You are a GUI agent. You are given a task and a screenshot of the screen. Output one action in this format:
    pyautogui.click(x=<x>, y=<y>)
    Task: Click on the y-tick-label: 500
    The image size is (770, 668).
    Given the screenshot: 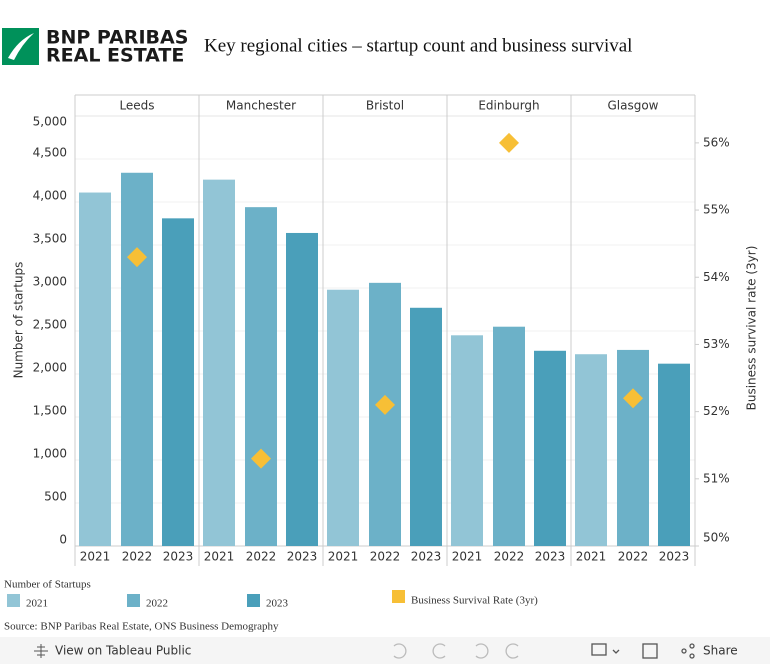 What is the action you would take?
    pyautogui.click(x=55, y=497)
    